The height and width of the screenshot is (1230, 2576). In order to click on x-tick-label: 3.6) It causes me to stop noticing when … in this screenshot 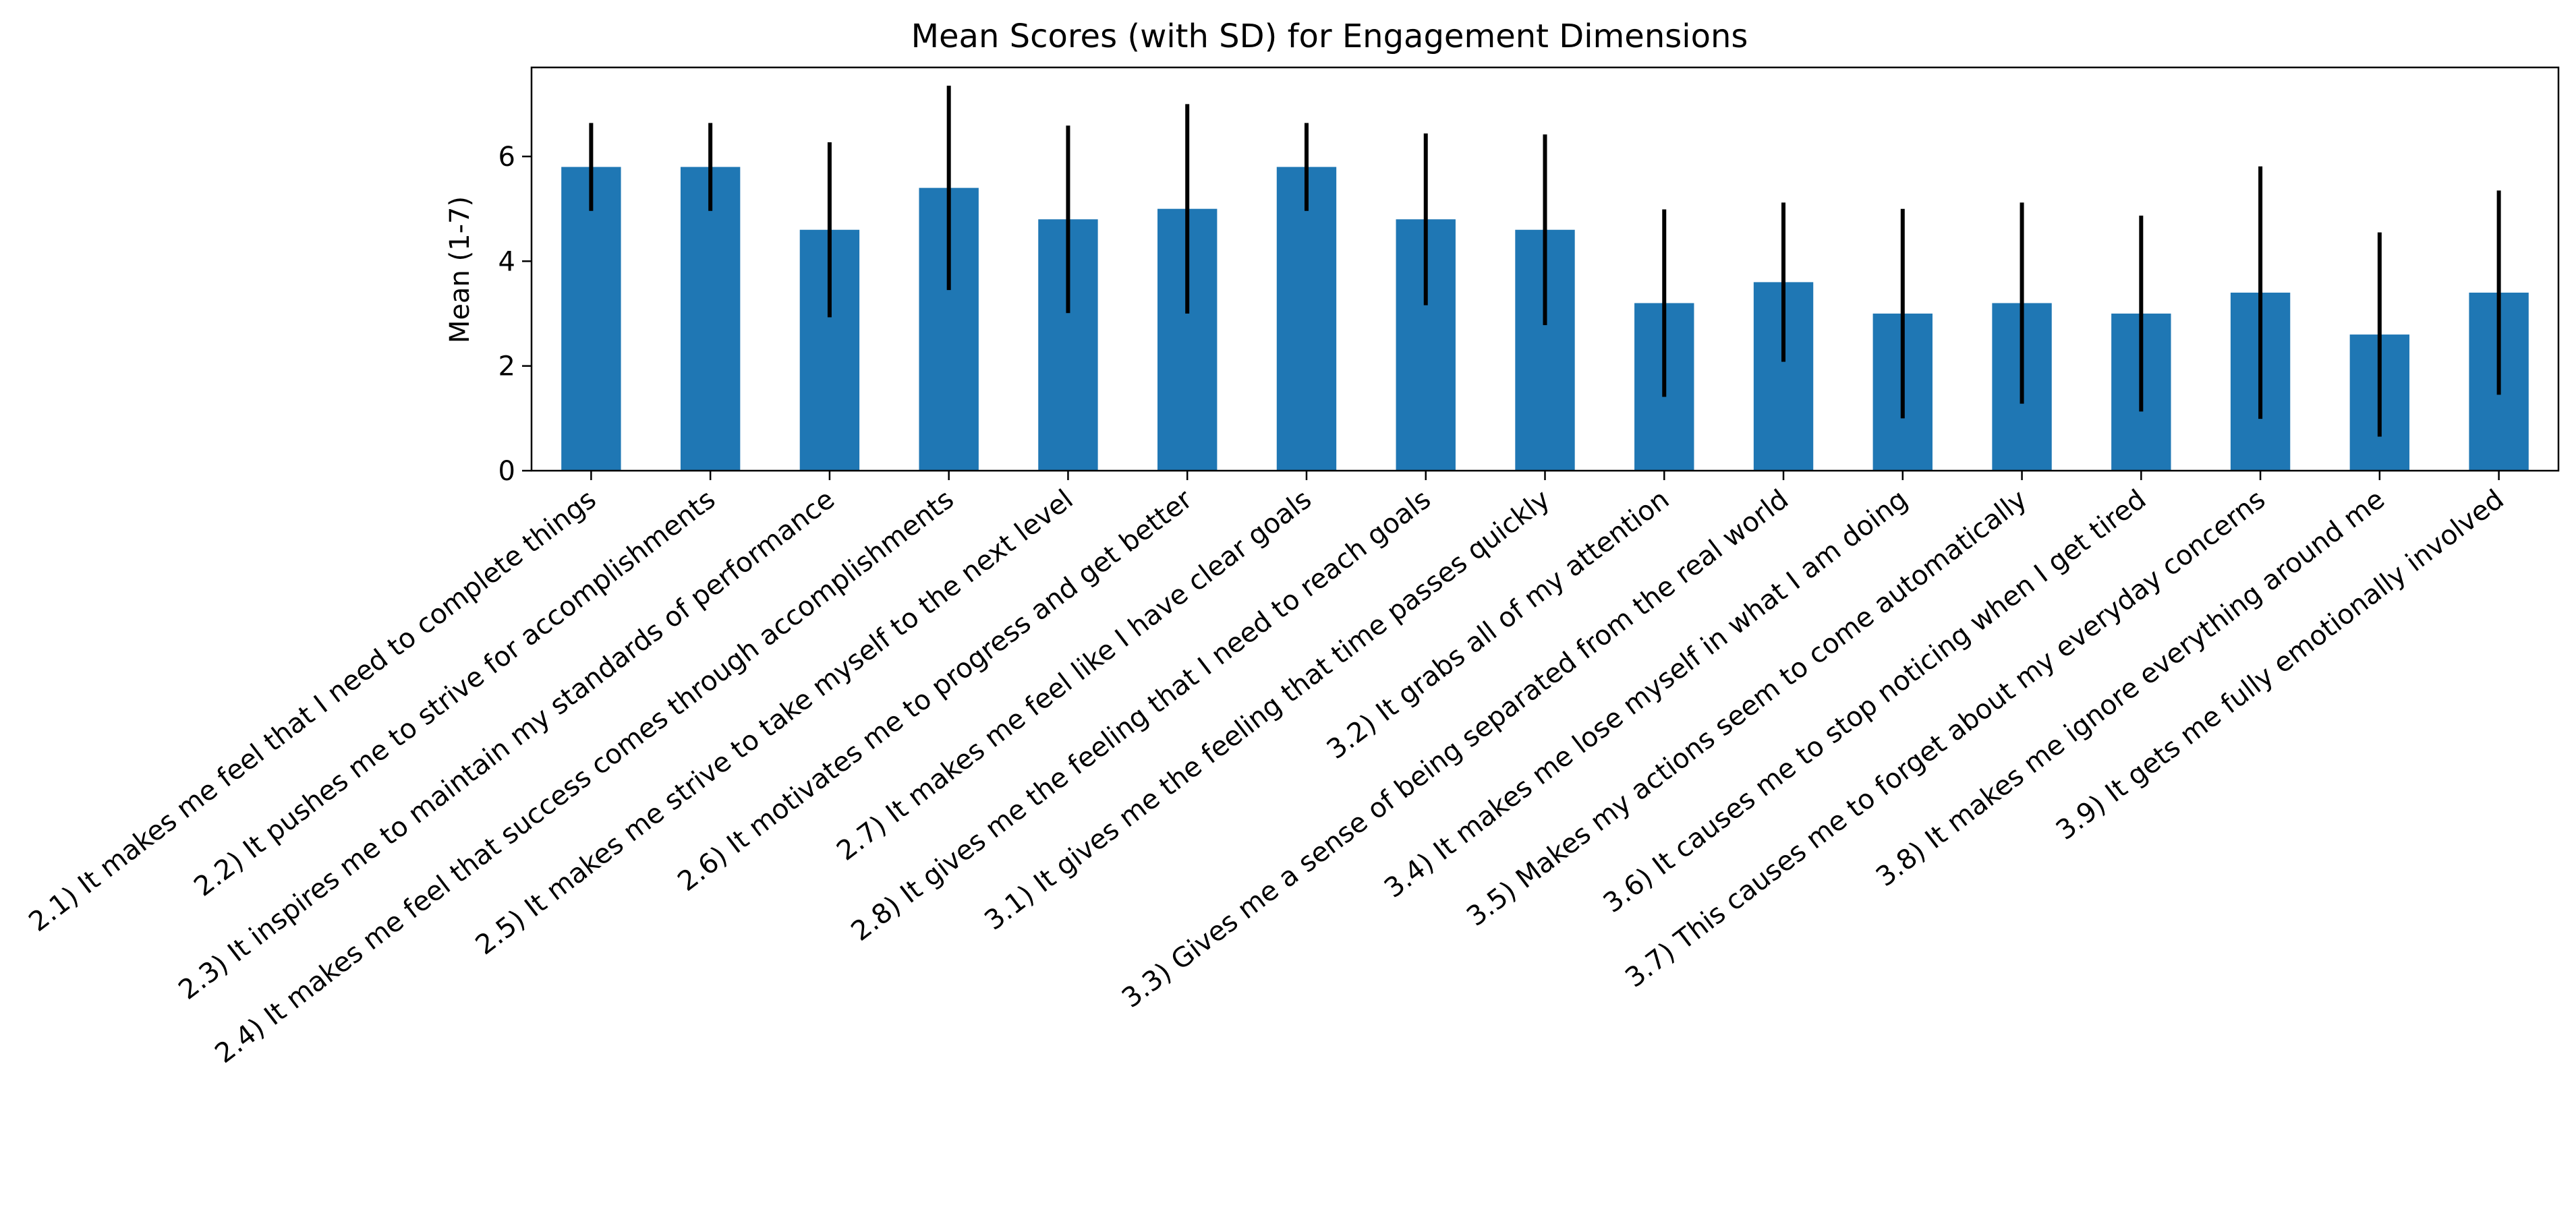, I will do `click(1875, 701)`.